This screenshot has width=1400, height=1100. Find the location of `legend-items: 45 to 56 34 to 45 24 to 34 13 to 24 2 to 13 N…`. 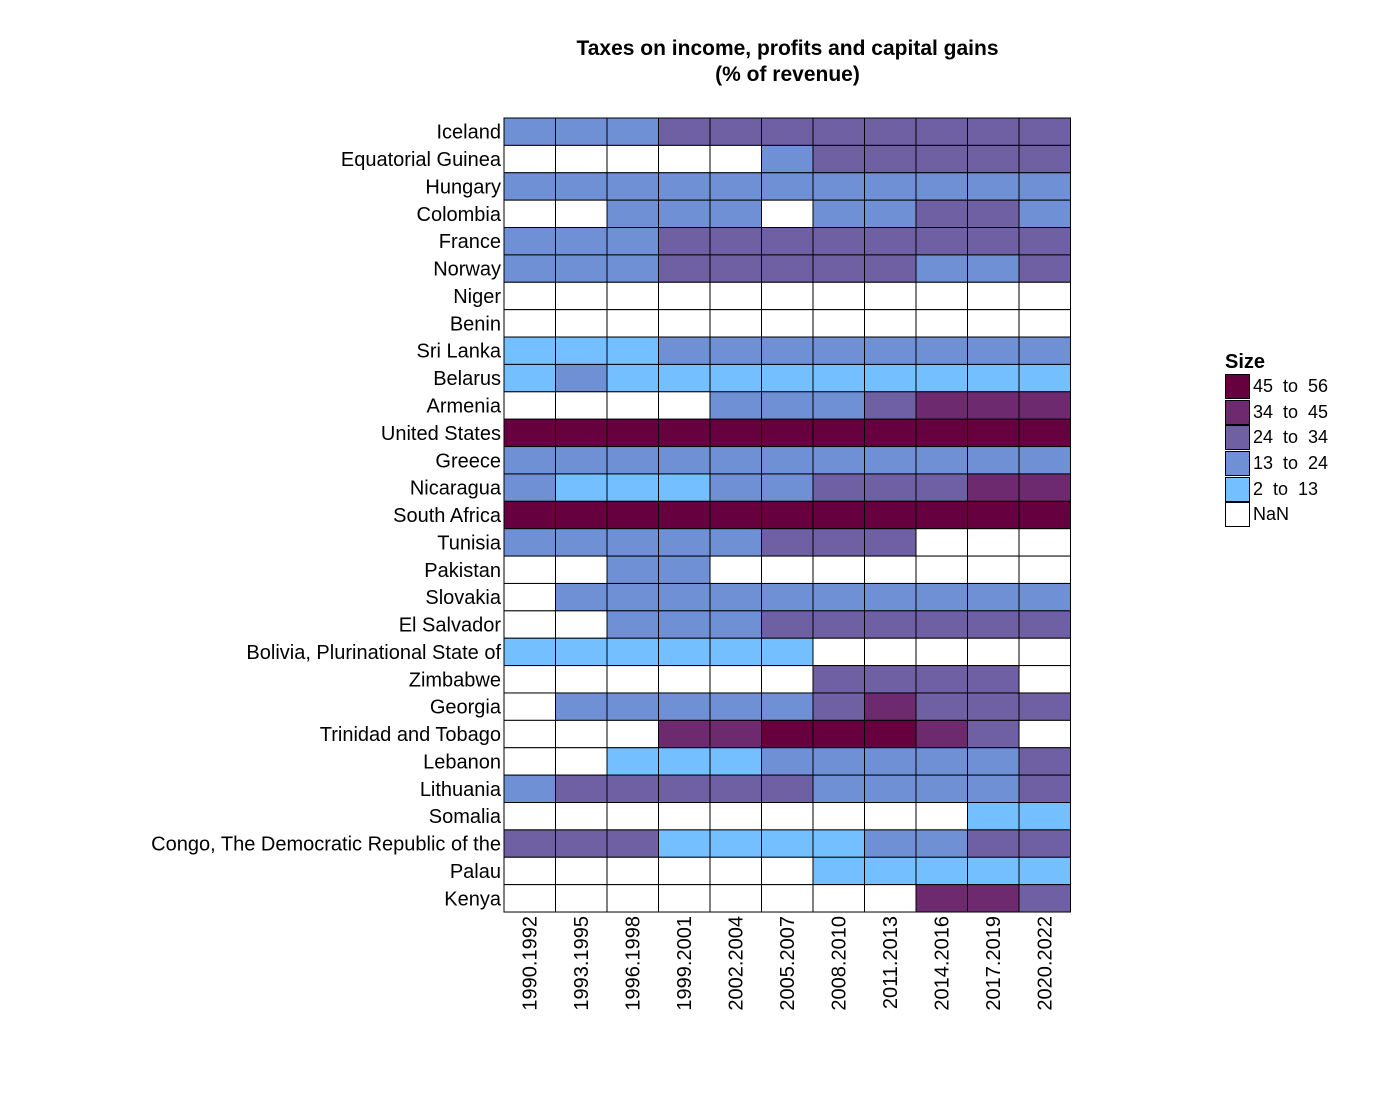

legend-items: 45 to 56 34 to 45 24 to 34 13 to 24 2 to 13 N… is located at coordinates (1276, 451).